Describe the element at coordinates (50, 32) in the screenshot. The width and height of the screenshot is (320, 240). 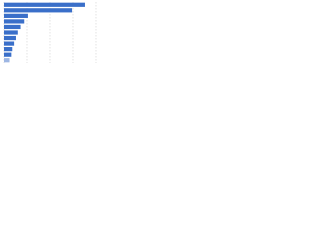
I see `chart` at that location.